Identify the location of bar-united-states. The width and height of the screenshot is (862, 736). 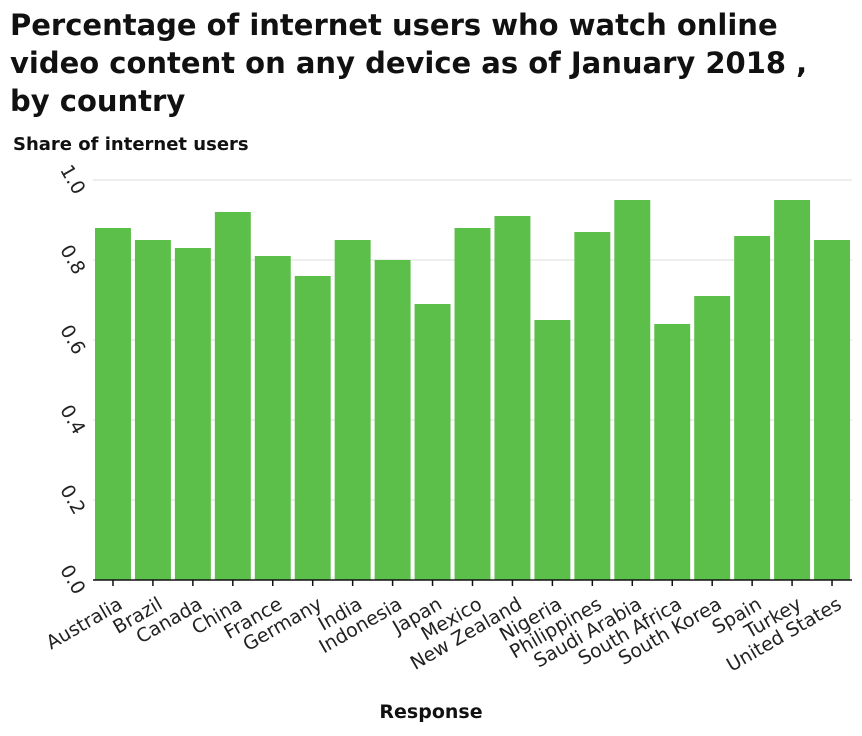
(832, 410).